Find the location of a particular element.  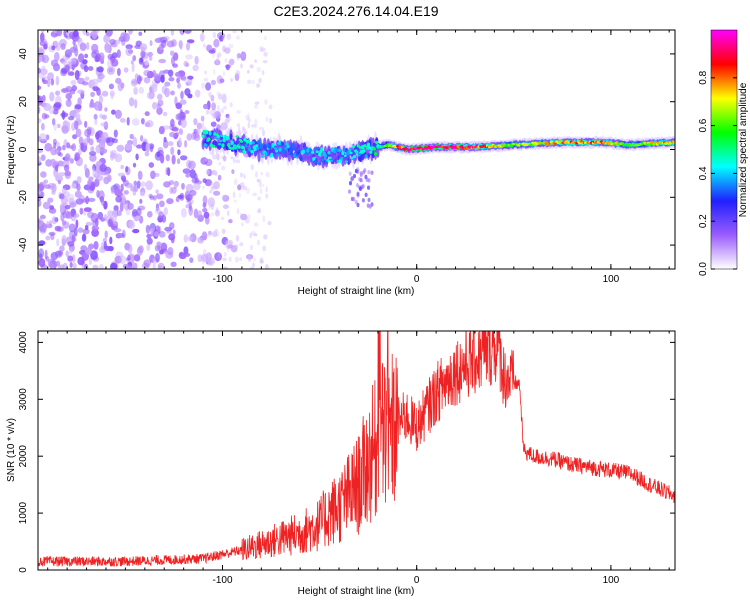

colorbar-tick-label: 0.8 is located at coordinates (703, 77).